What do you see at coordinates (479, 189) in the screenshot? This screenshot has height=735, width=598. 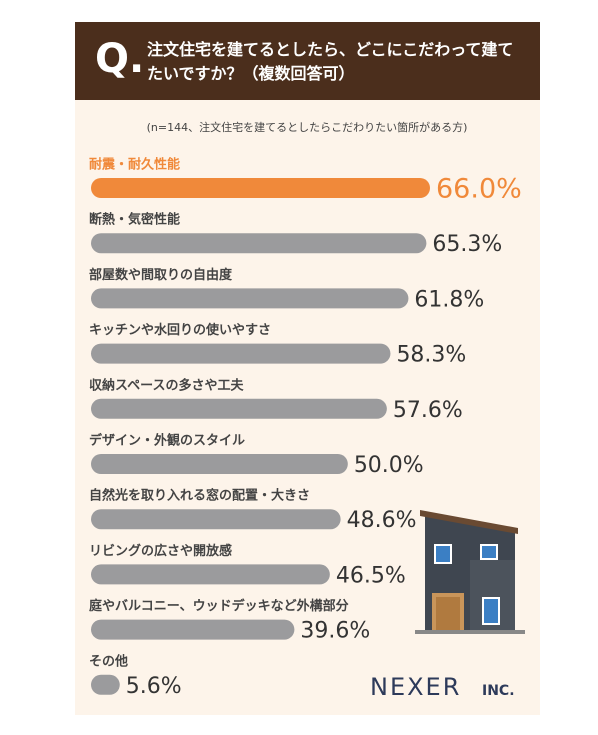 I see `value-label: 66.0%` at bounding box center [479, 189].